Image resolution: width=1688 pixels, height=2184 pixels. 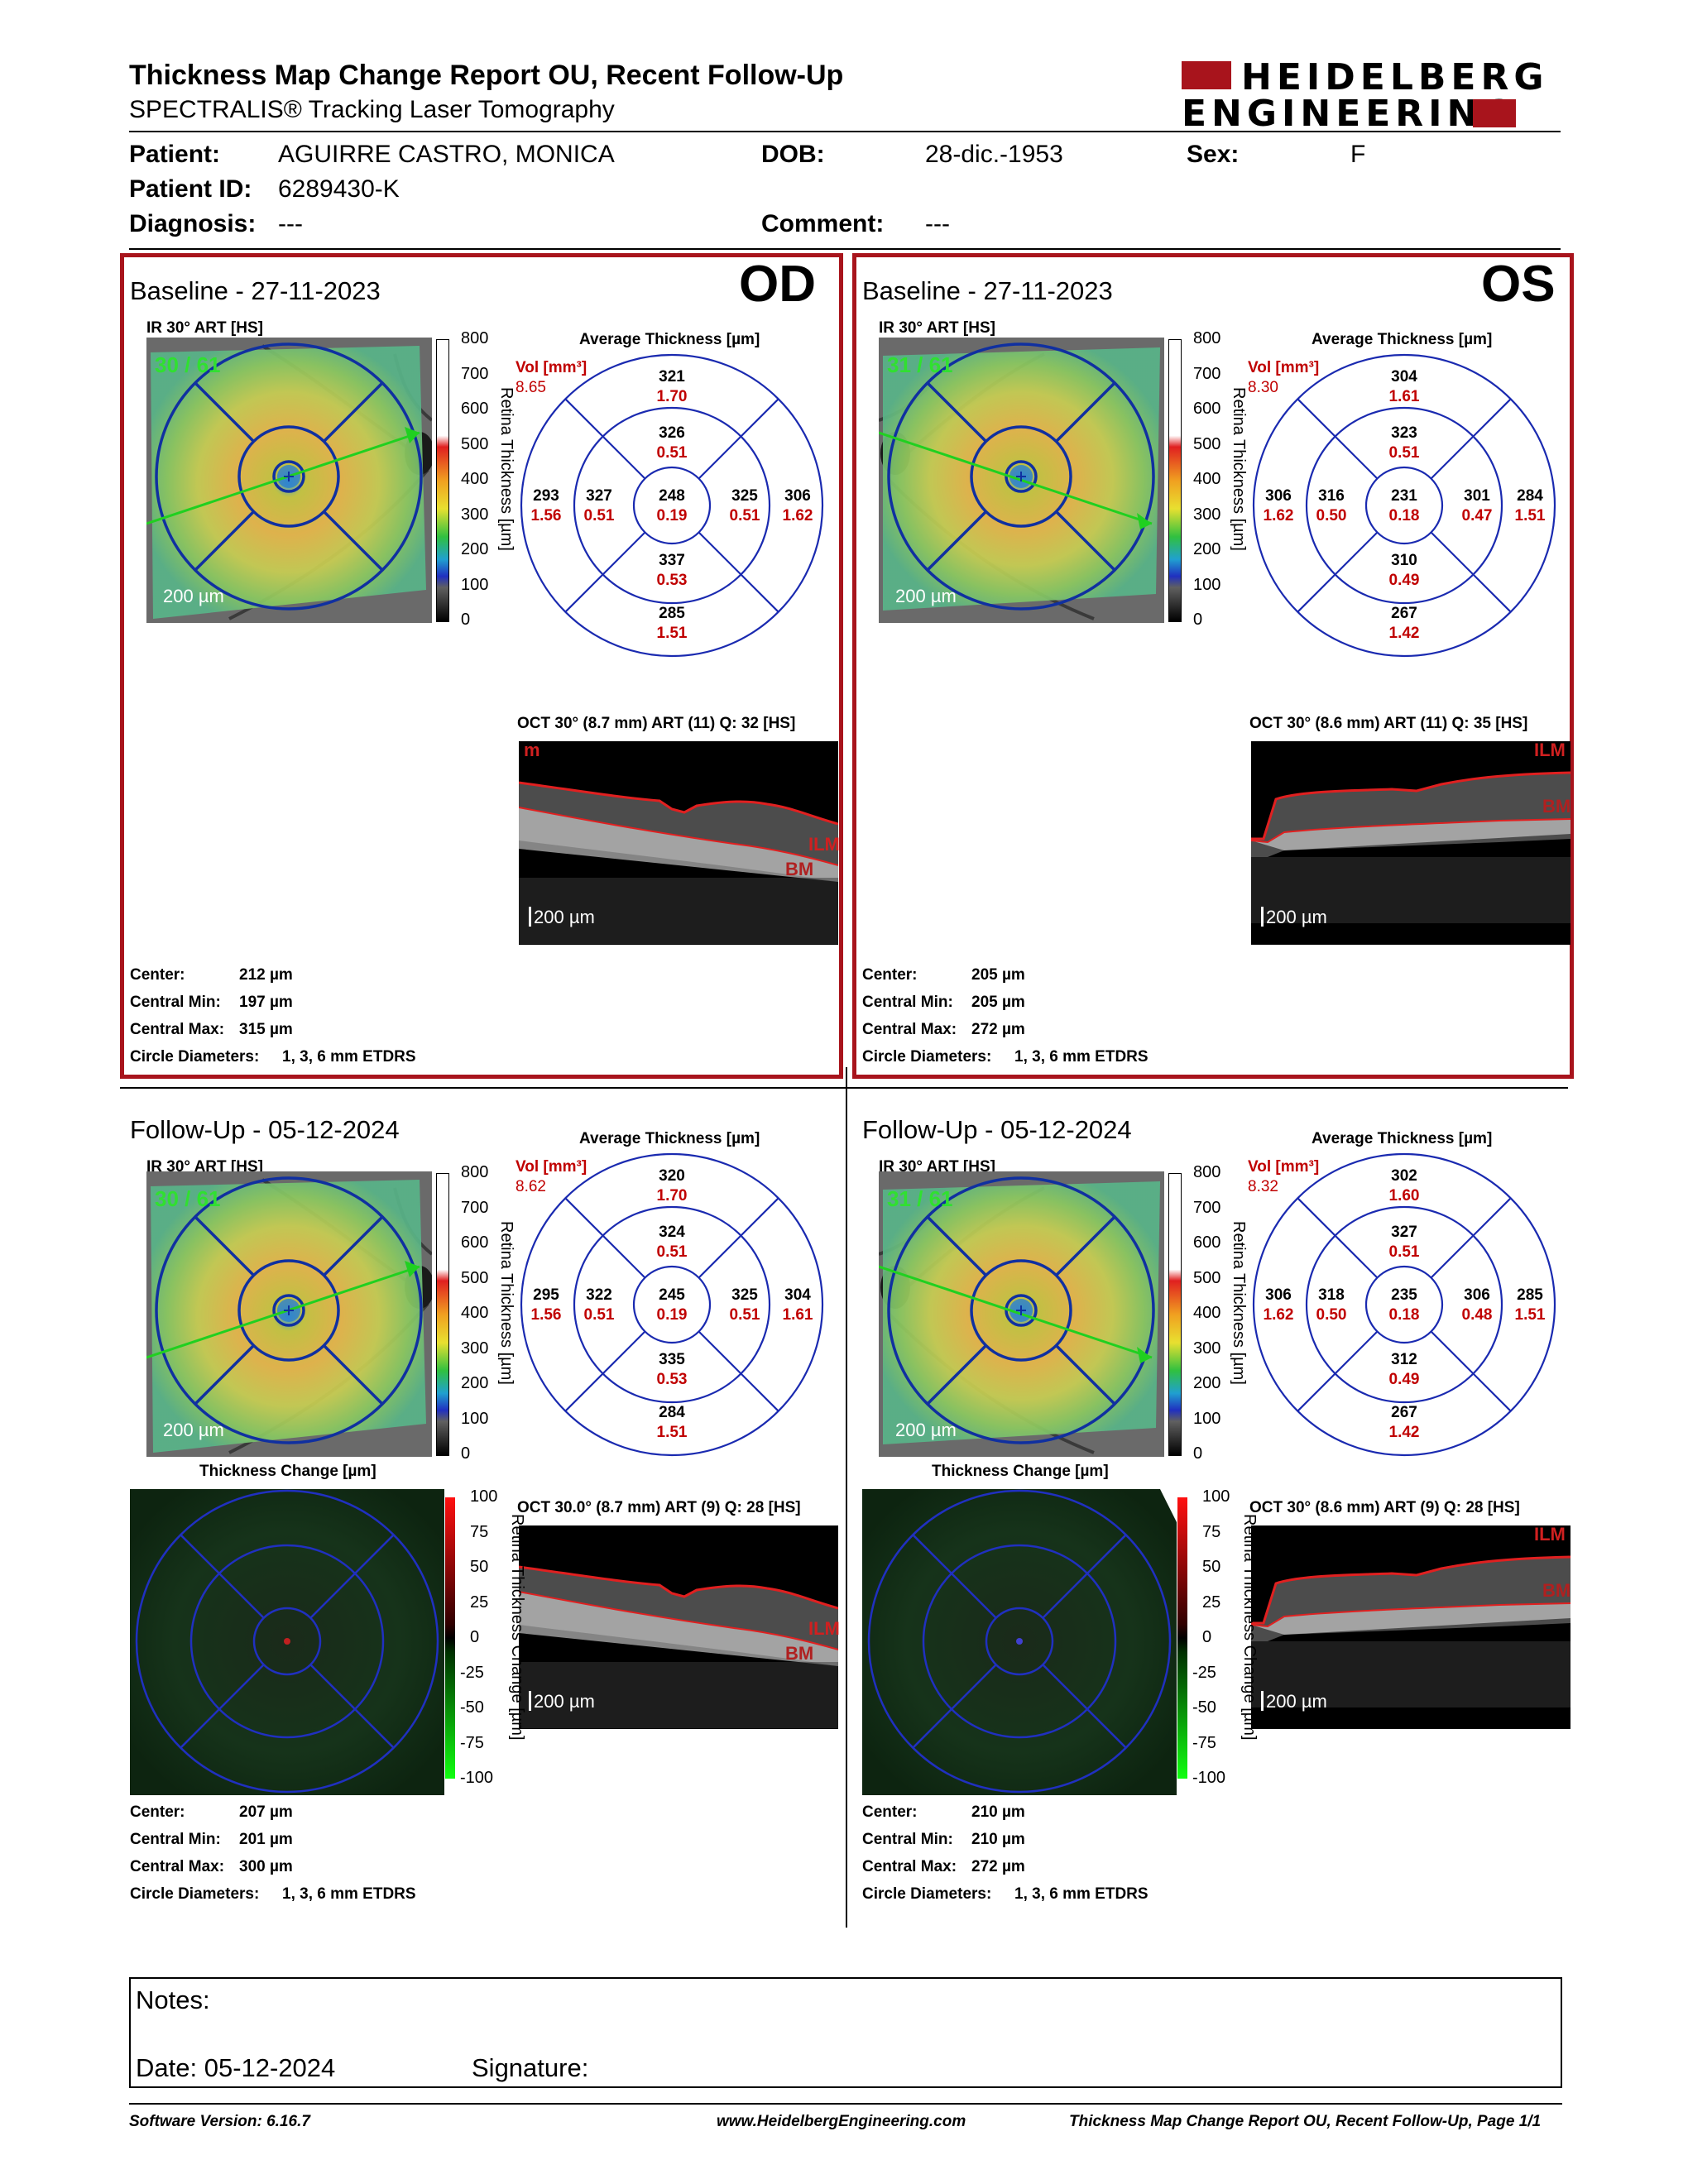 I want to click on os-baseline-central-min-label: Central Min:, so click(x=907, y=1002).